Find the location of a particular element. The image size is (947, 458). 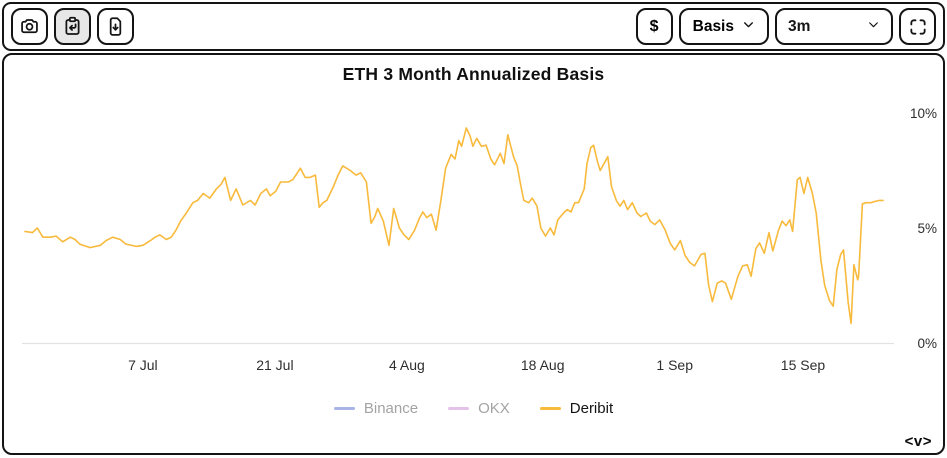

toolbar-right-group: $ Basis 3m is located at coordinates (785, 26).